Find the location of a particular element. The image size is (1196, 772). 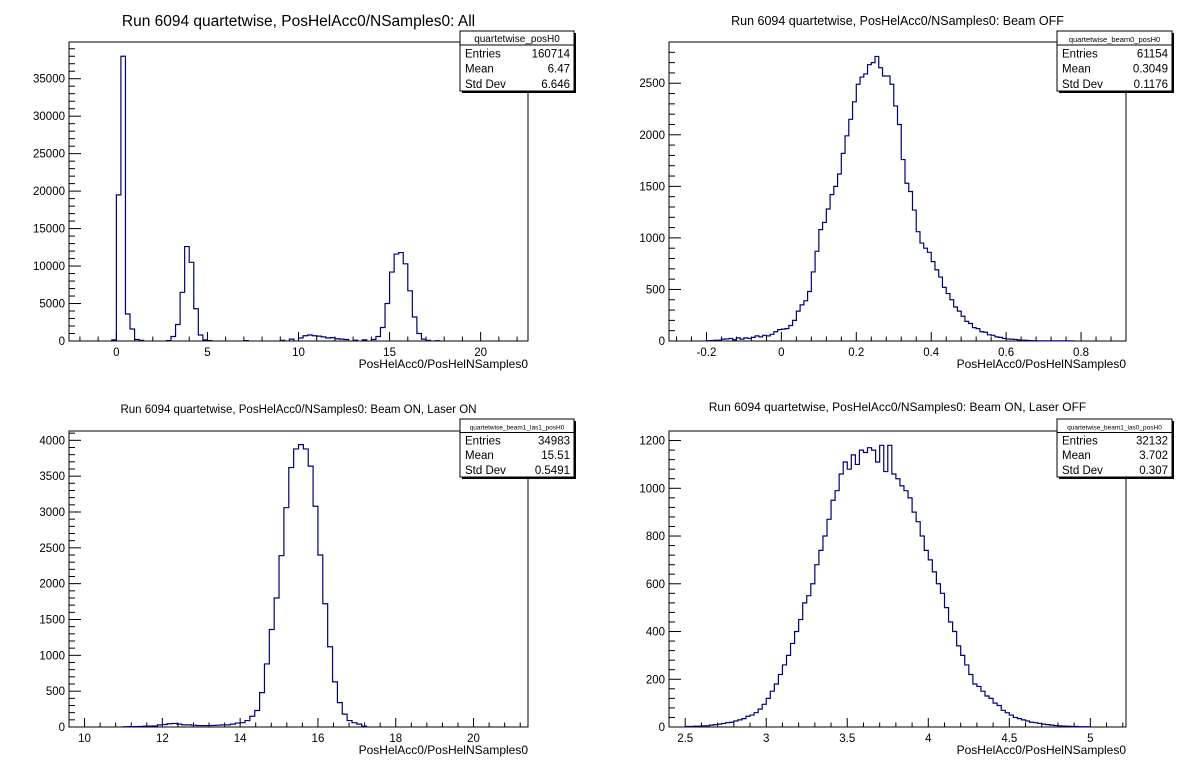

stats-row-value: 34983 is located at coordinates (554, 441).